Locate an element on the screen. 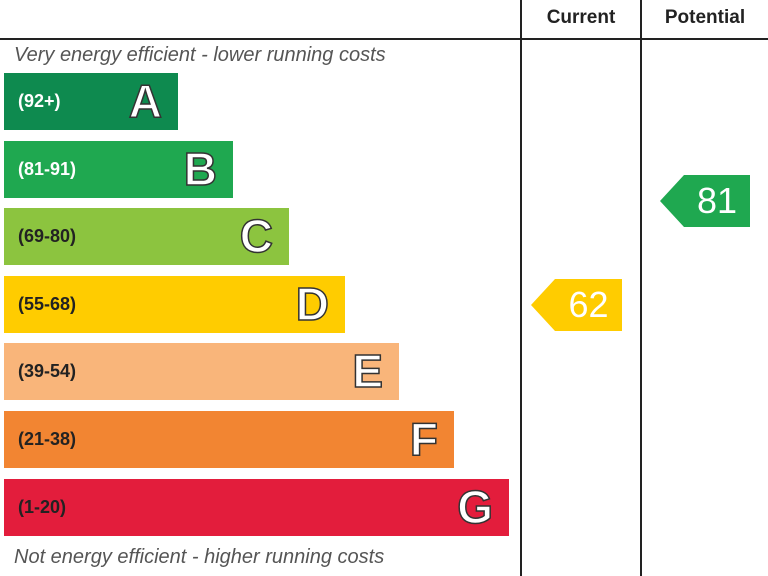  potential-rating-arrow: 81 is located at coordinates (705, 201).